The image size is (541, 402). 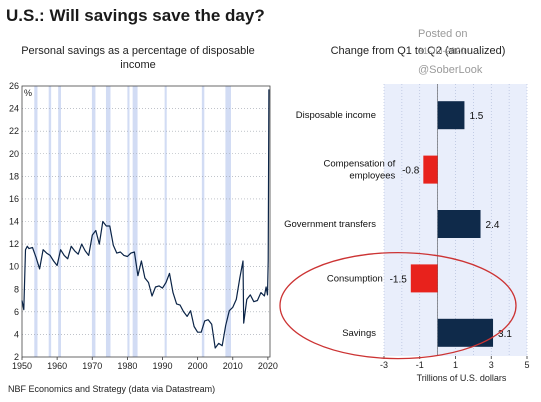 What do you see at coordinates (127, 366) in the screenshot?
I see `x-tick-label: 1980` at bounding box center [127, 366].